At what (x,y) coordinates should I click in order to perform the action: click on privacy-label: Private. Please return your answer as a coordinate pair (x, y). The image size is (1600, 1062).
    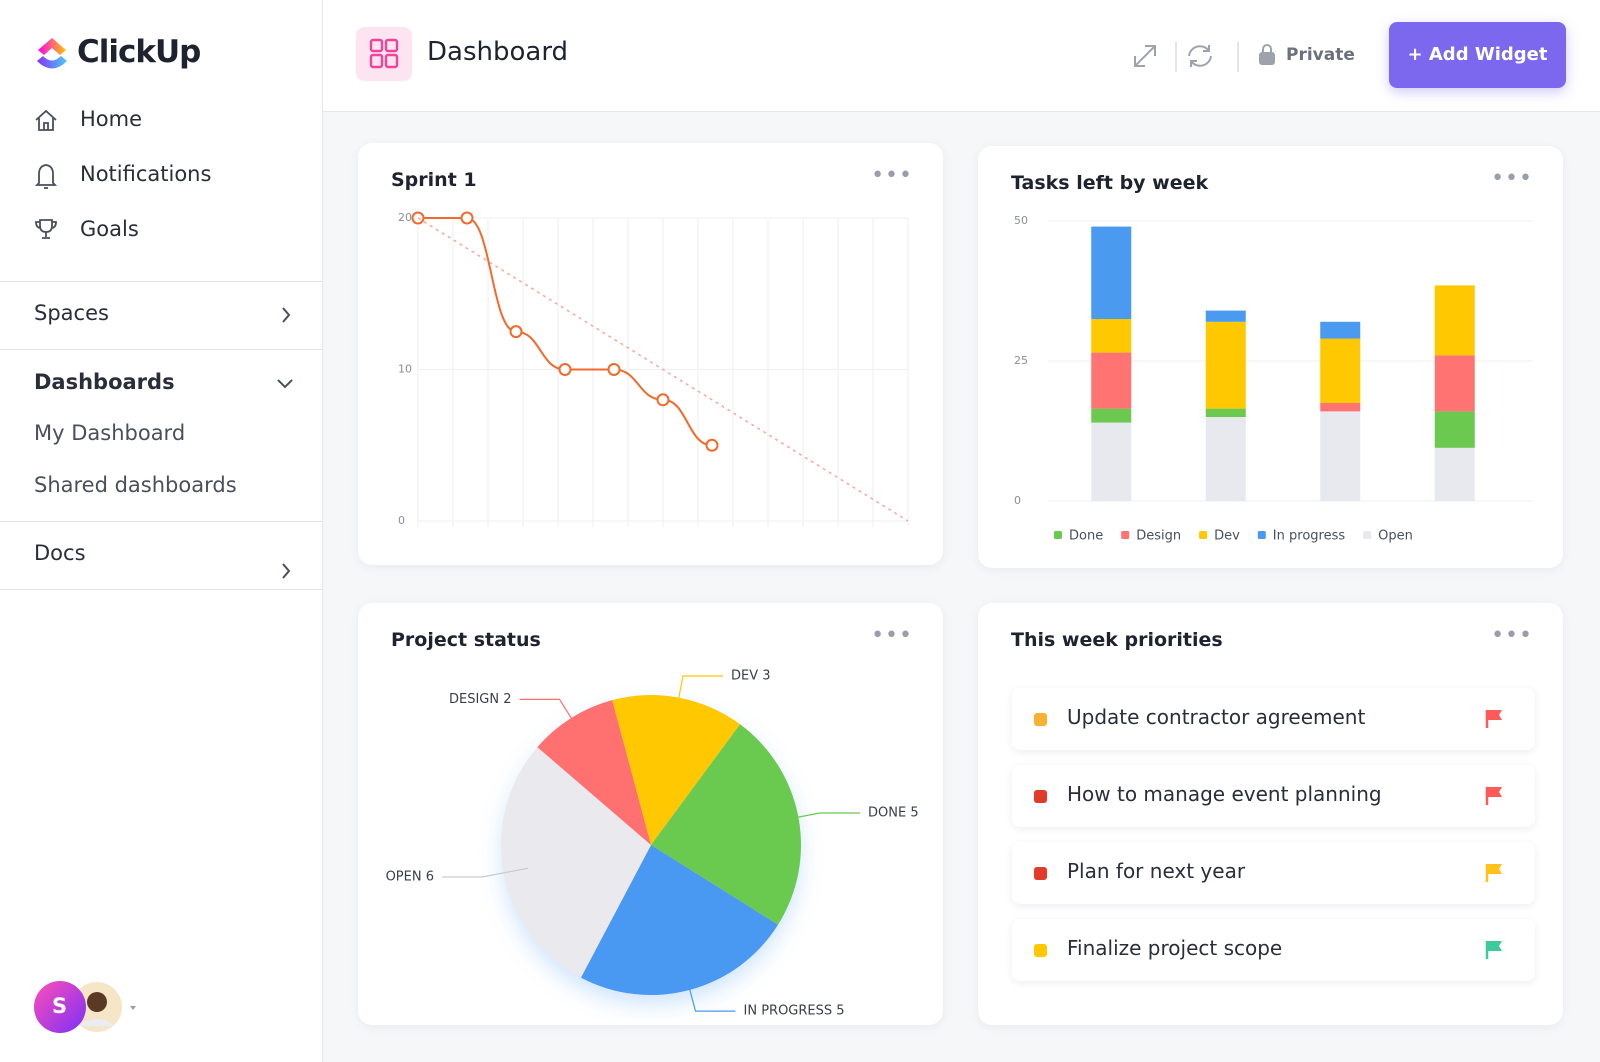
    Looking at the image, I should click on (1320, 55).